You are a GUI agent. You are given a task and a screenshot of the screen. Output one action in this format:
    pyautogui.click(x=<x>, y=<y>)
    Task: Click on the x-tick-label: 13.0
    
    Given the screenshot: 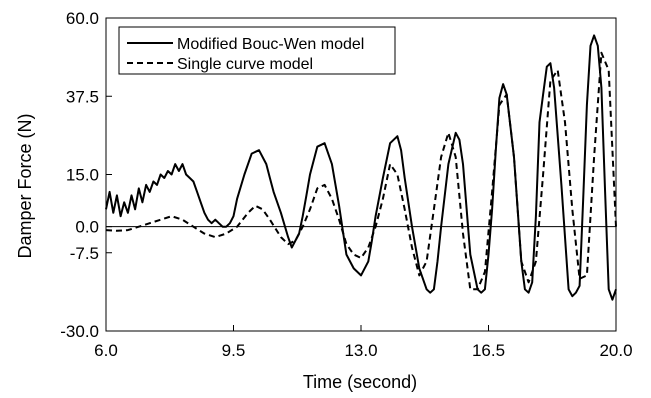 What is the action you would take?
    pyautogui.click(x=360, y=350)
    